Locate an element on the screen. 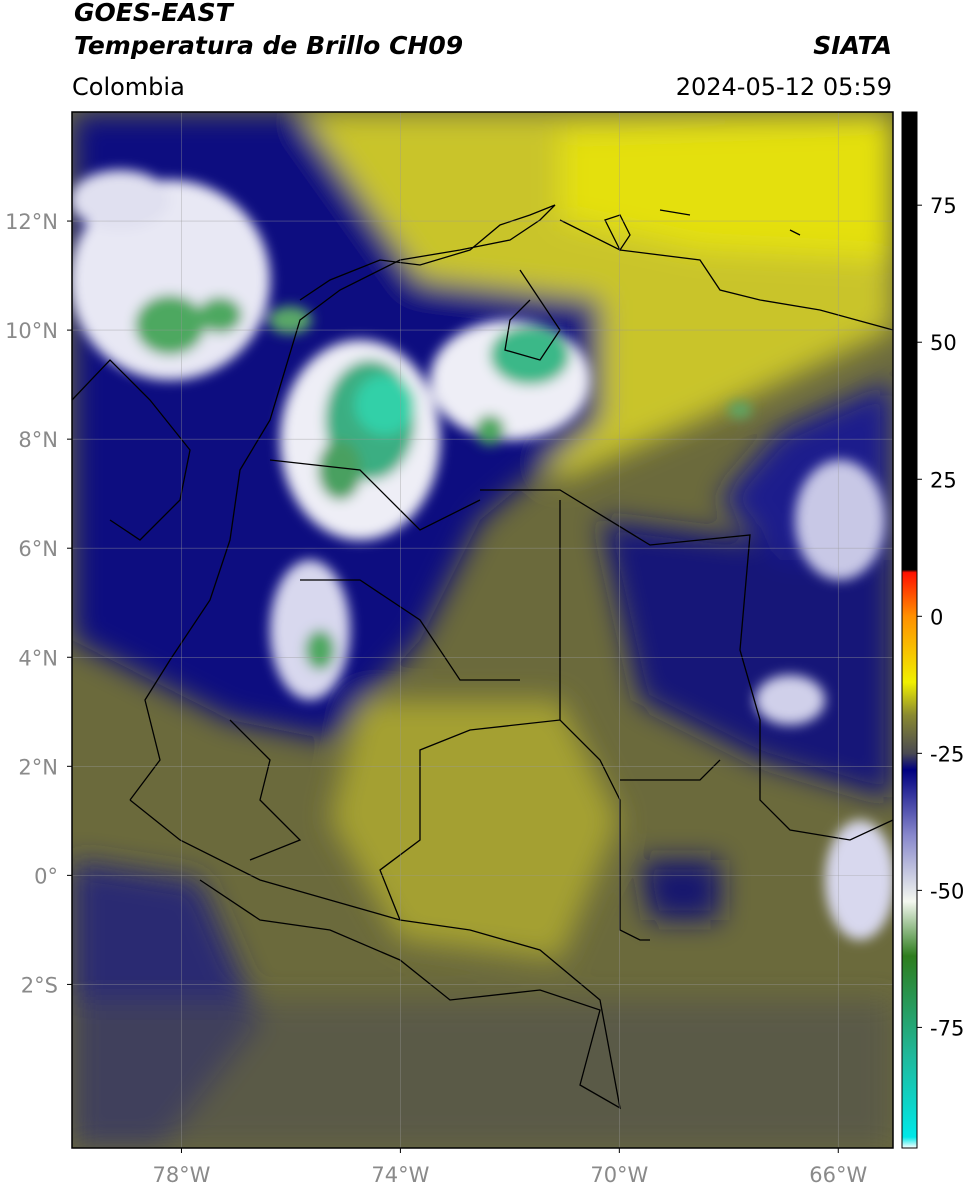 The height and width of the screenshot is (1190, 966). colorbar-tick-label: 50 is located at coordinates (943, 343).